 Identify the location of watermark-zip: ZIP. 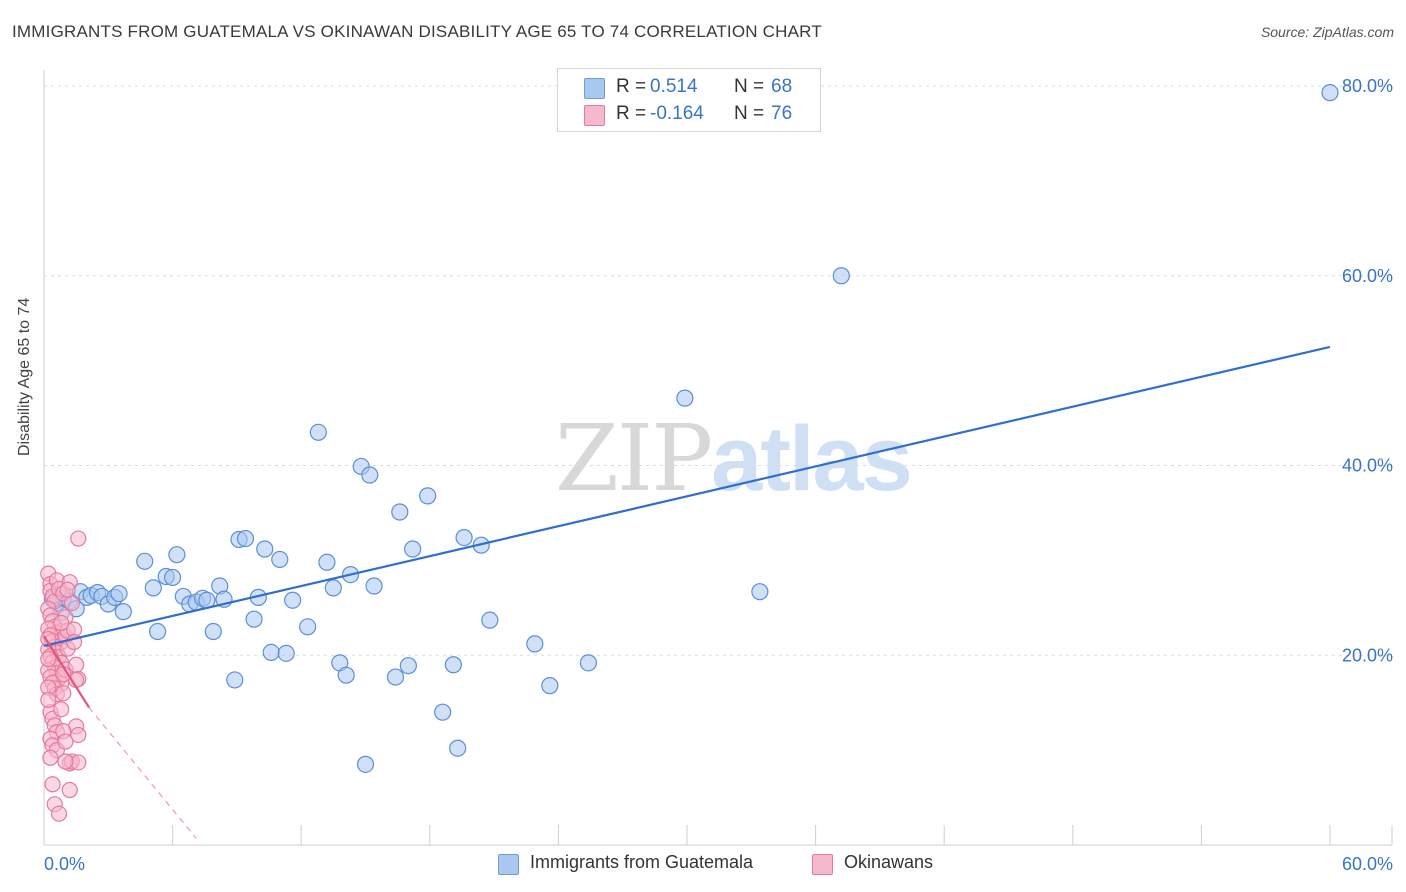
(634, 458).